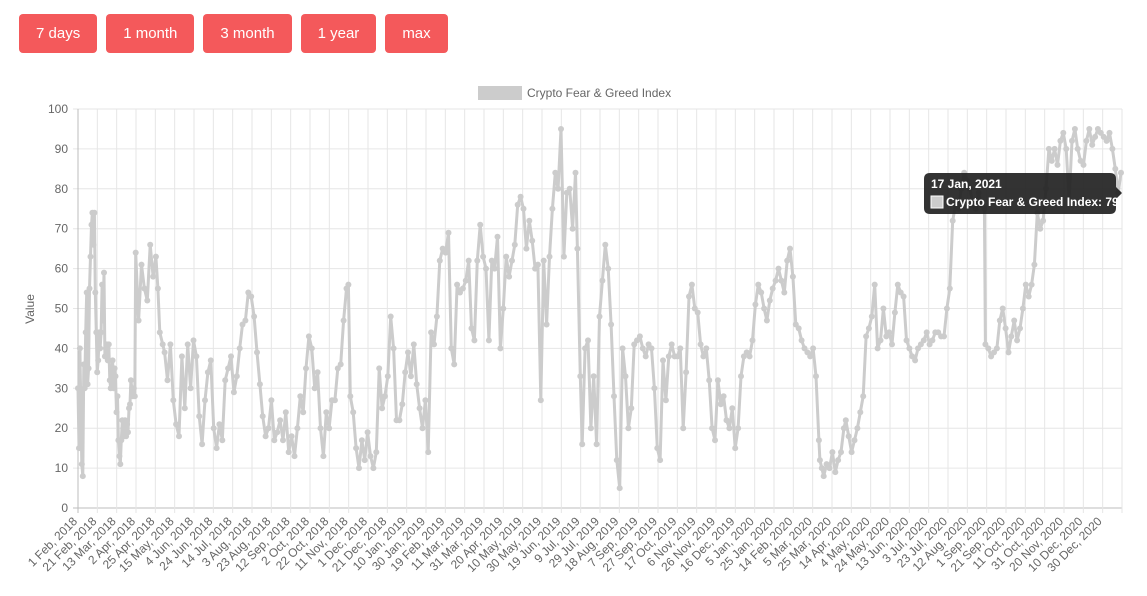  I want to click on range-3-month-button: 3 month, so click(247, 33).